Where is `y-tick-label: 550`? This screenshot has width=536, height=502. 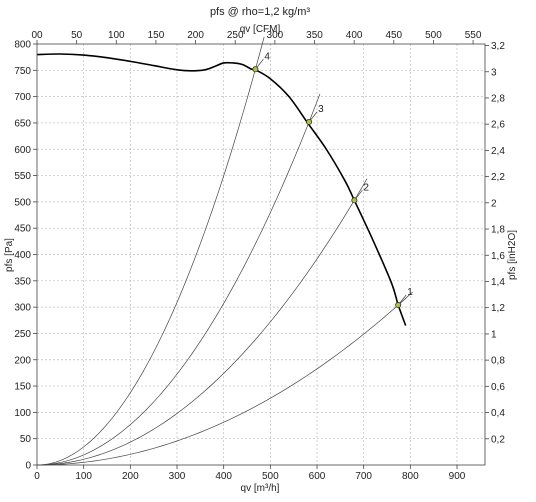
y-tick-label: 550 is located at coordinates (22, 176).